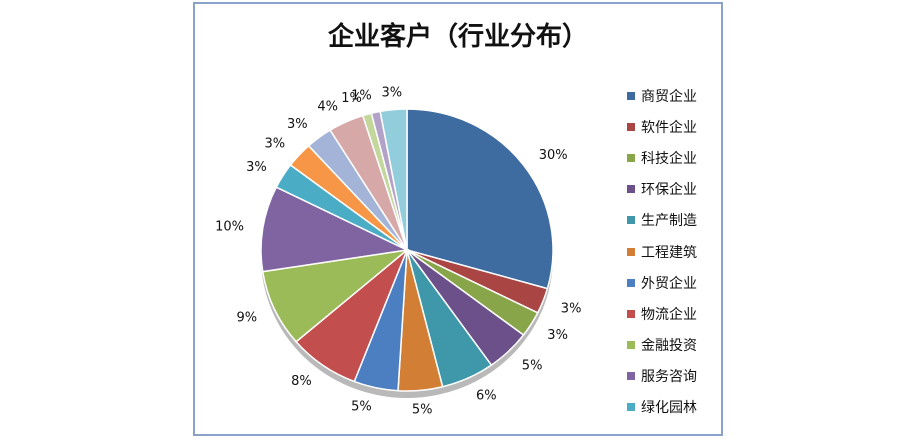 The width and height of the screenshot is (900, 444). What do you see at coordinates (422, 410) in the screenshot?
I see `slice-label-6: 5%` at bounding box center [422, 410].